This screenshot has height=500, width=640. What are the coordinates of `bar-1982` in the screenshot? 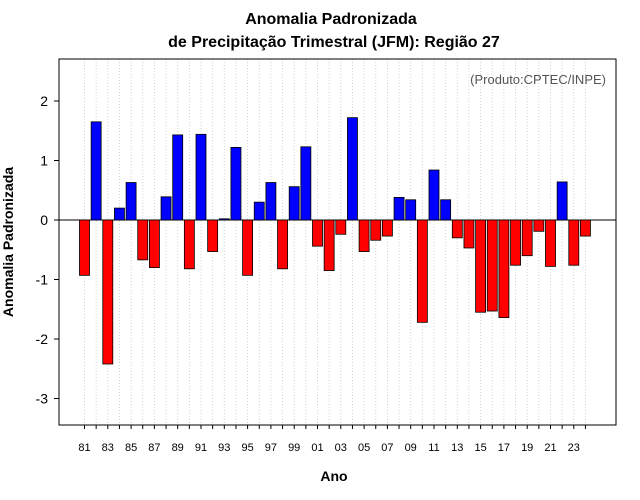 It's located at (96, 171).